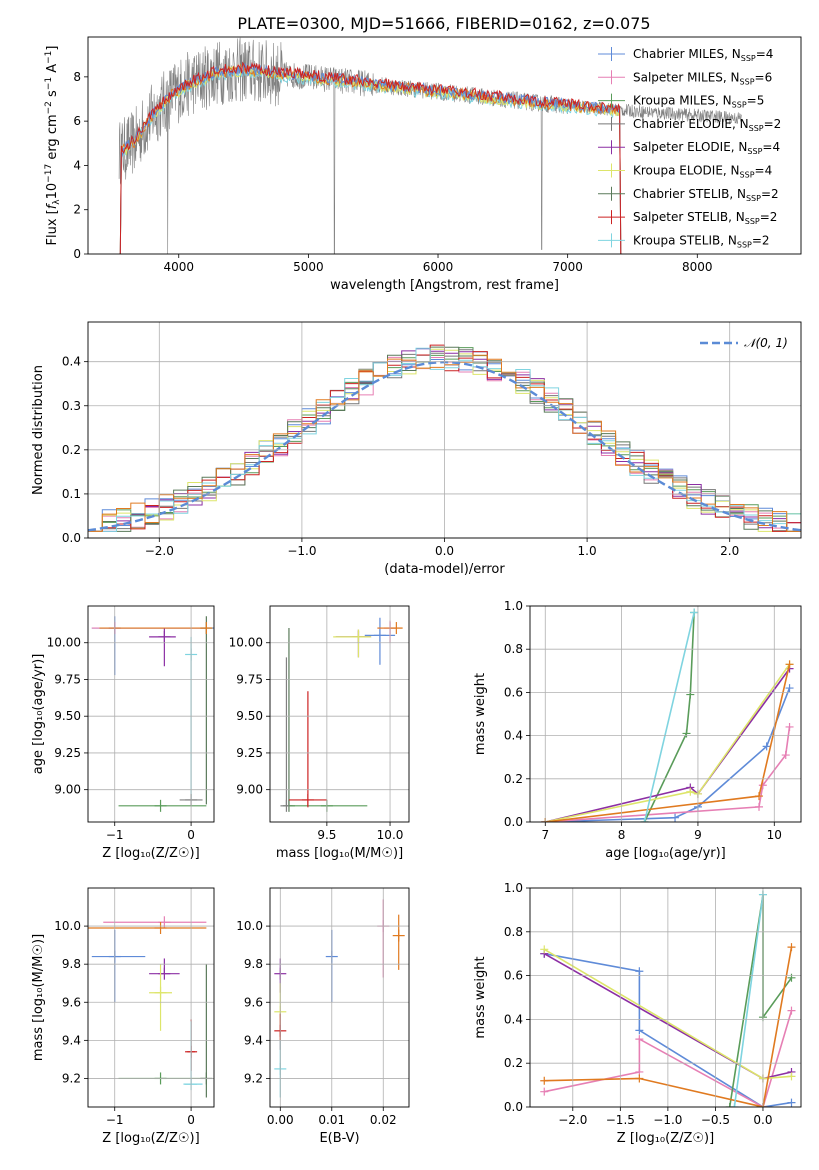  Describe the element at coordinates (52, 48) in the screenshot. I see `y-label-part: ]` at that location.